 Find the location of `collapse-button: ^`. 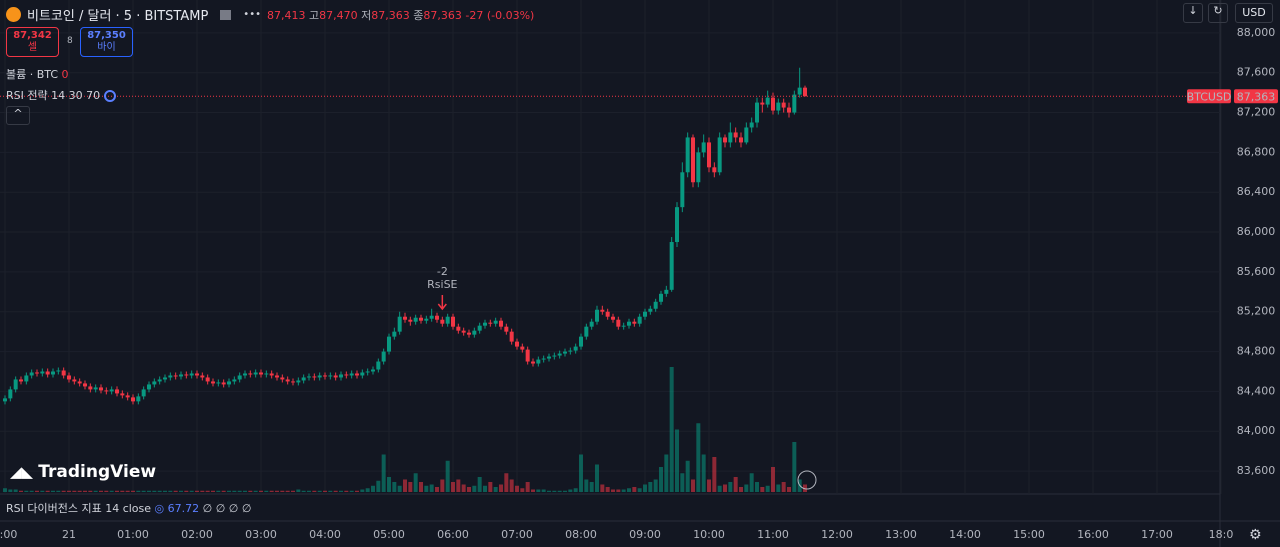

collapse-button: ^ is located at coordinates (18, 115).